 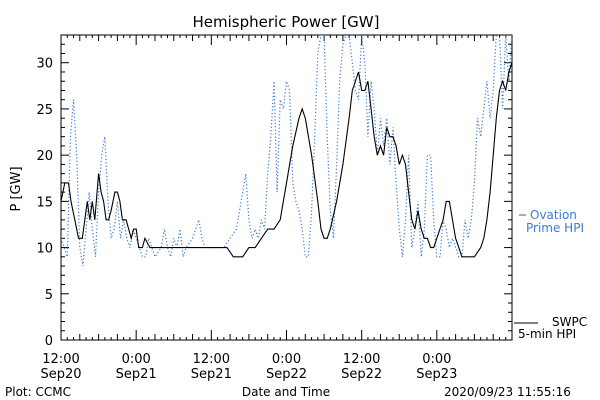 I want to click on legend-swpc: SWPC 5-min HPI, so click(x=550, y=328).